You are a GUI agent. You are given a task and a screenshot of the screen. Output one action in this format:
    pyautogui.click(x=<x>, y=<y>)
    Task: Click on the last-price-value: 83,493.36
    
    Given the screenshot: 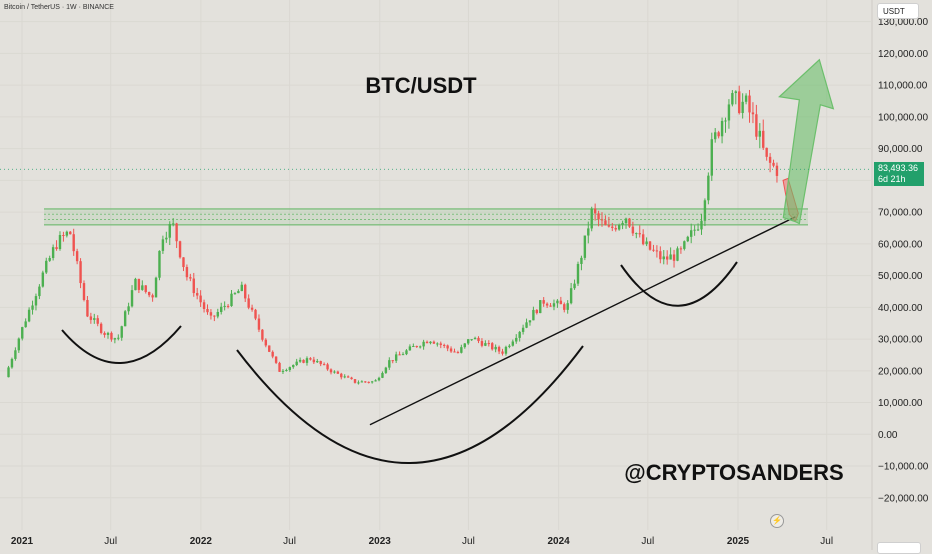 What is the action you would take?
    pyautogui.click(x=898, y=168)
    